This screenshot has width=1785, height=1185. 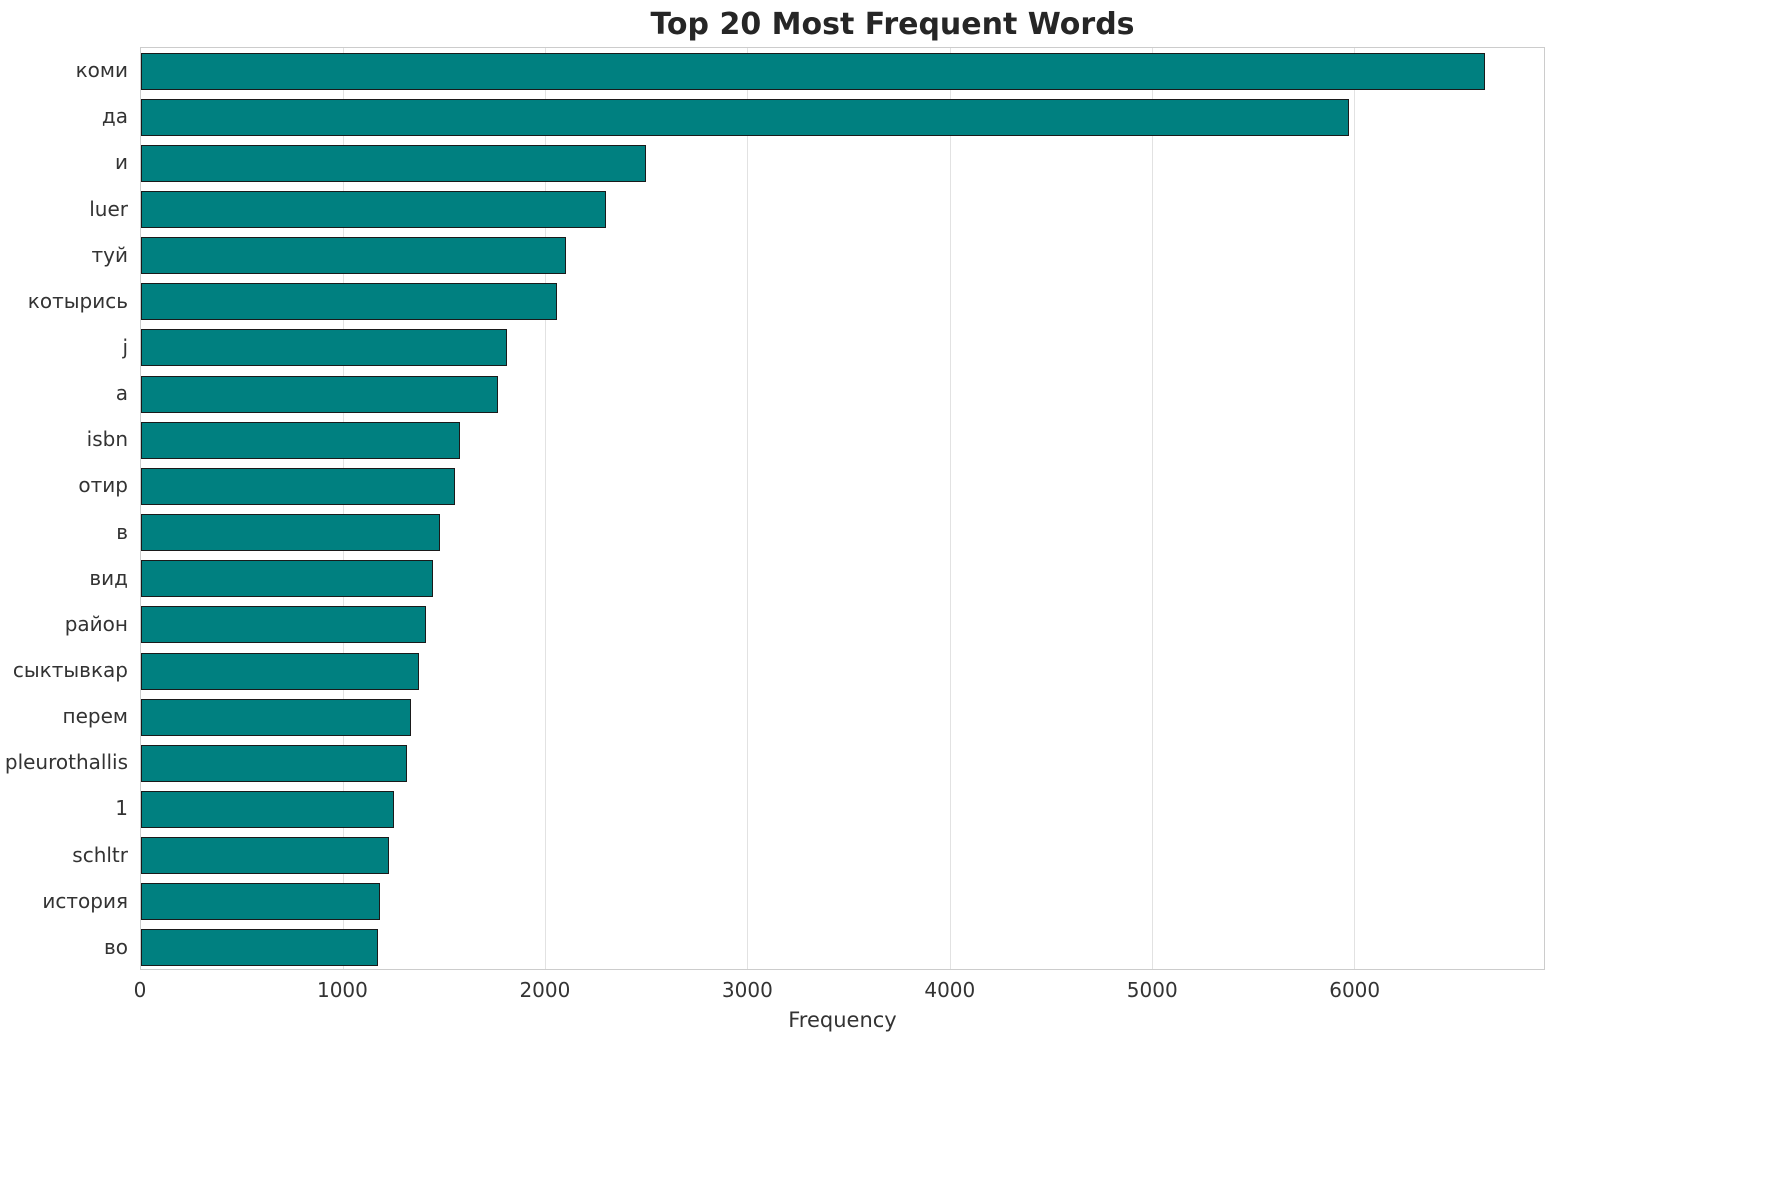 What do you see at coordinates (96, 623) in the screenshot?
I see `y-tick-label: район` at bounding box center [96, 623].